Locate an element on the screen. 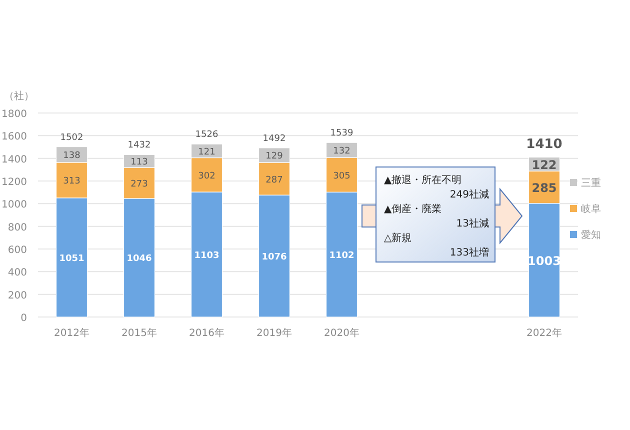  legend-label: 岐阜 is located at coordinates (591, 209).